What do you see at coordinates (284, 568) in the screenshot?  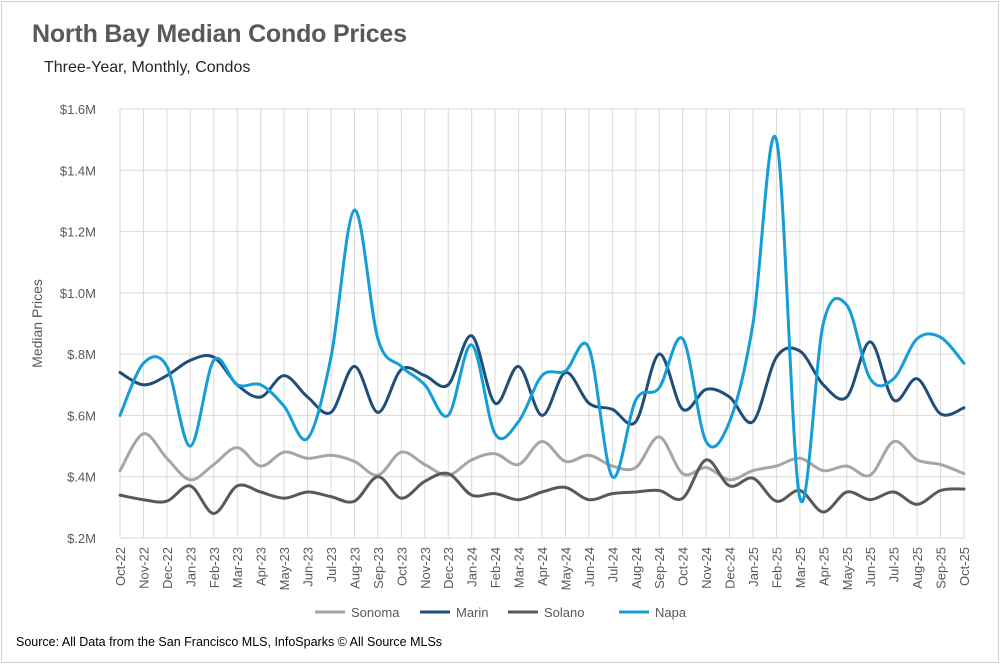 I see `x-tick-label: May-23` at bounding box center [284, 568].